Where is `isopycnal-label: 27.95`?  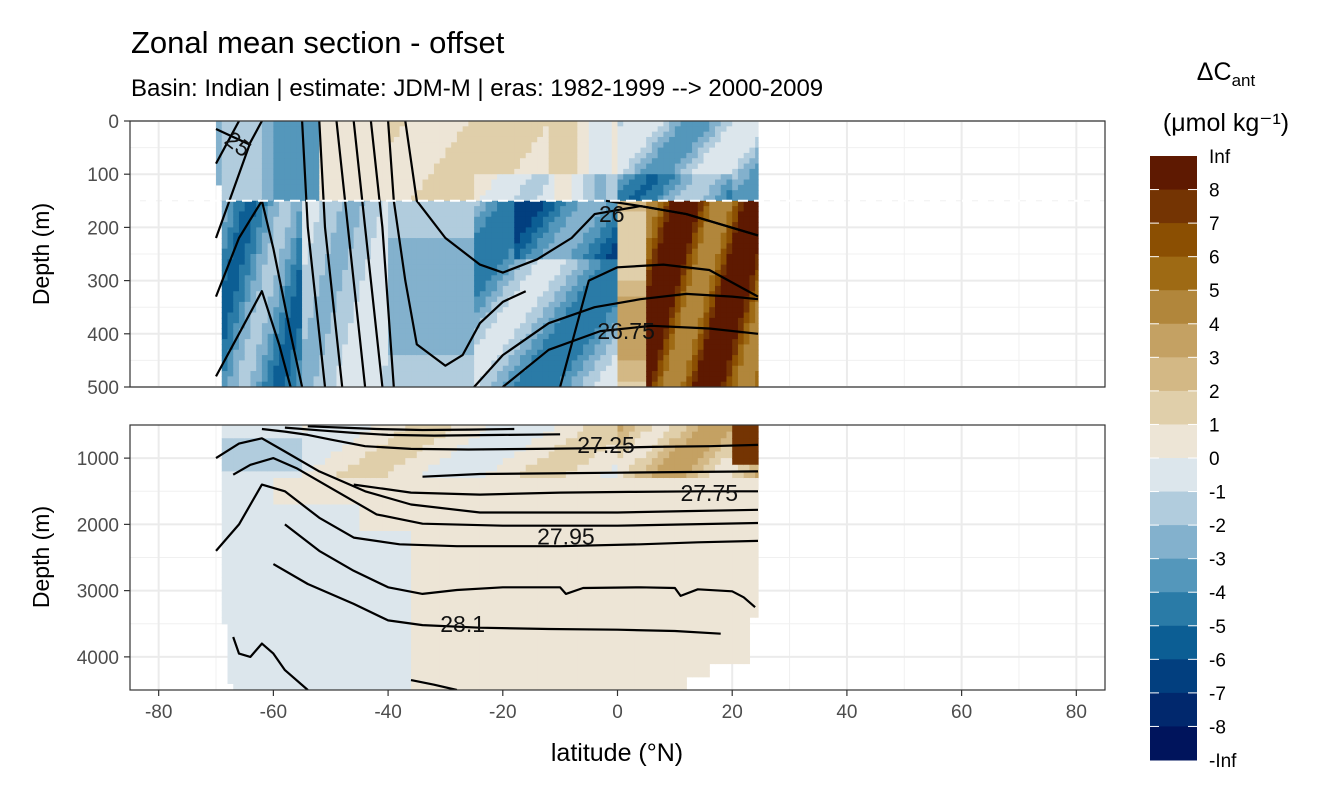
isopycnal-label: 27.95 is located at coordinates (566, 536).